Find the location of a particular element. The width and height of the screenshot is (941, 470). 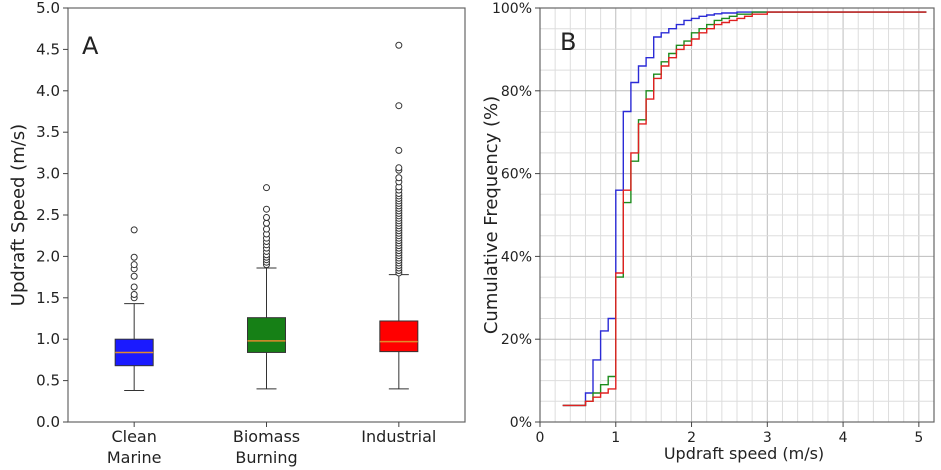

panel-a-label: A is located at coordinates (90, 46).